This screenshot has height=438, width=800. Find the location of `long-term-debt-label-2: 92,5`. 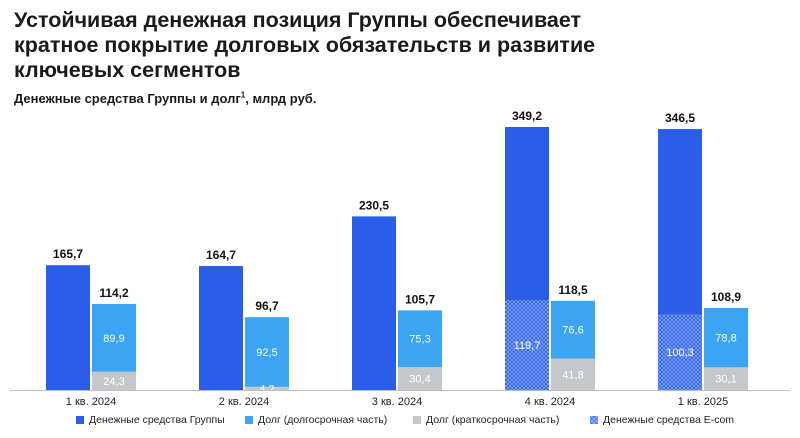

long-term-debt-label-2: 92,5 is located at coordinates (266, 353).